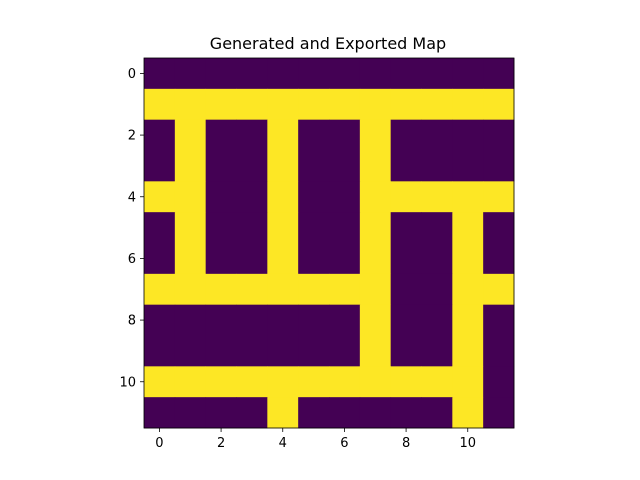 Image resolution: width=640 pixels, height=480 pixels. I want to click on y-tick-label: 0, so click(132, 74).